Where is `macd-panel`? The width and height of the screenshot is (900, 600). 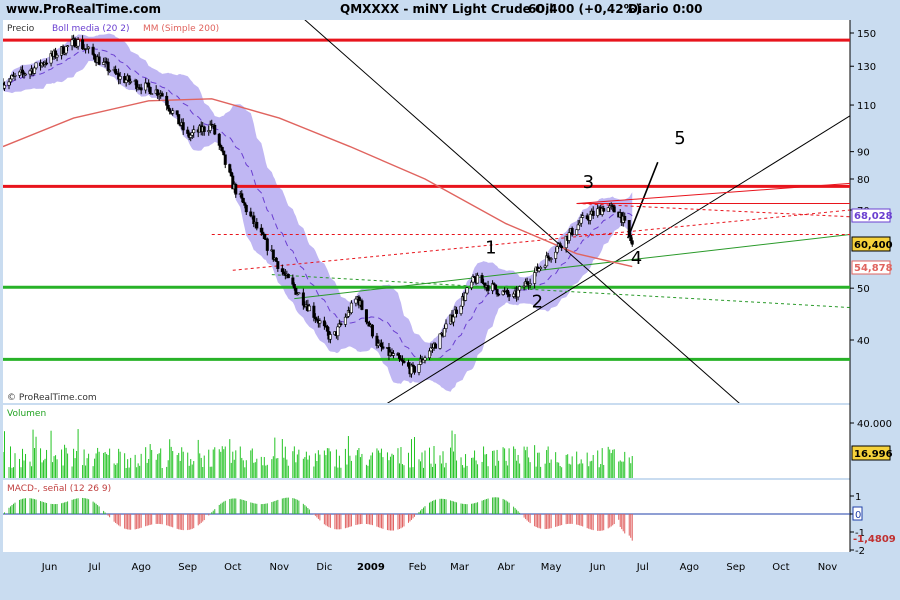
macd-panel is located at coordinates (426, 516).